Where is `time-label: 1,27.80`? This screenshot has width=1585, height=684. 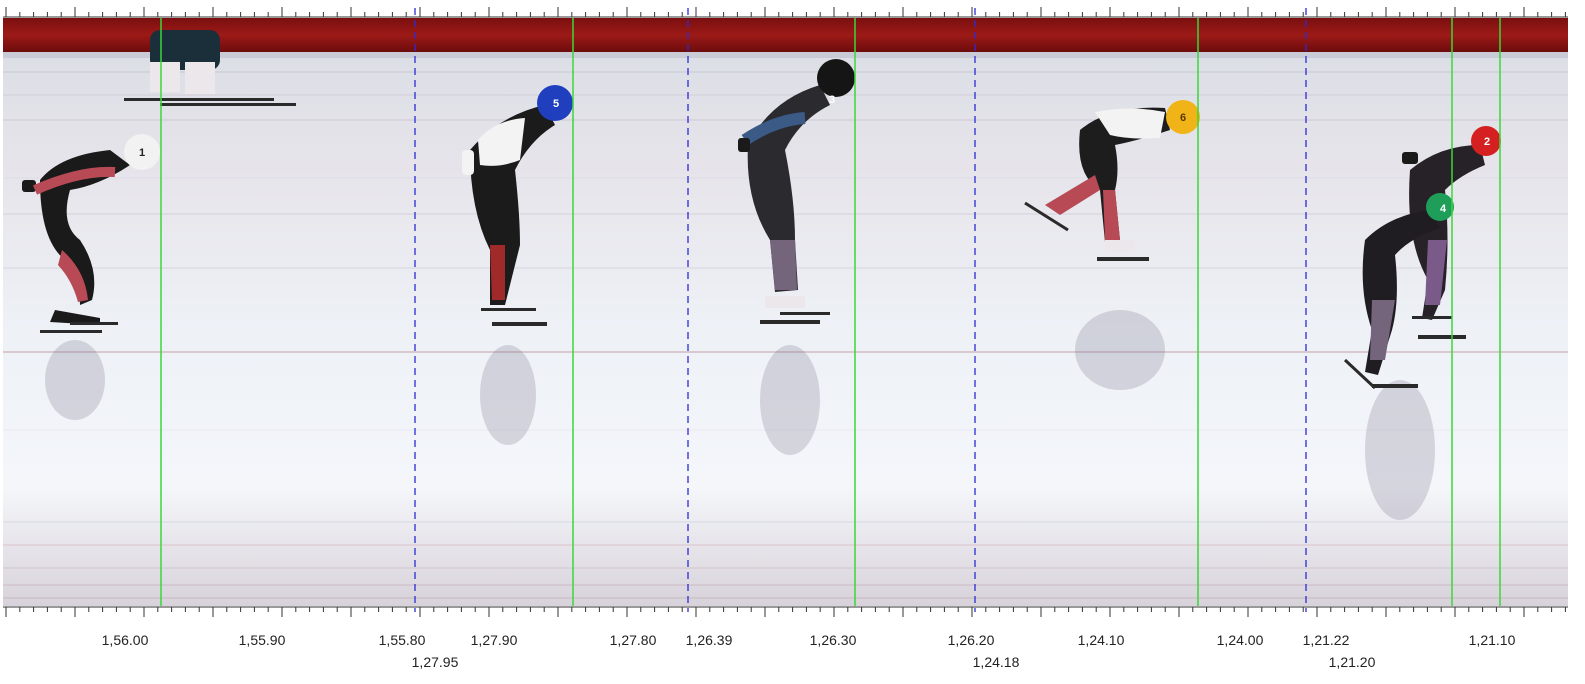
time-label: 1,27.80 is located at coordinates (633, 640).